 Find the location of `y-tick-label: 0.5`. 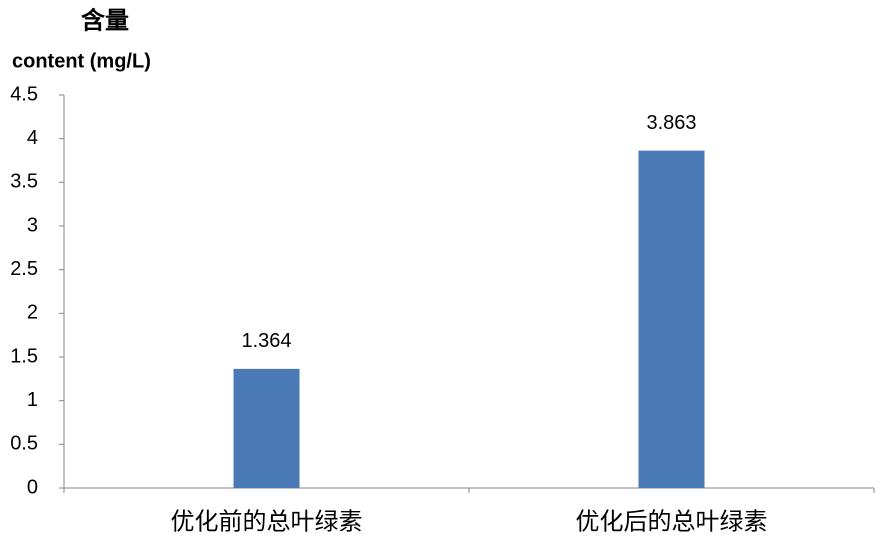

y-tick-label: 0.5 is located at coordinates (24, 444).